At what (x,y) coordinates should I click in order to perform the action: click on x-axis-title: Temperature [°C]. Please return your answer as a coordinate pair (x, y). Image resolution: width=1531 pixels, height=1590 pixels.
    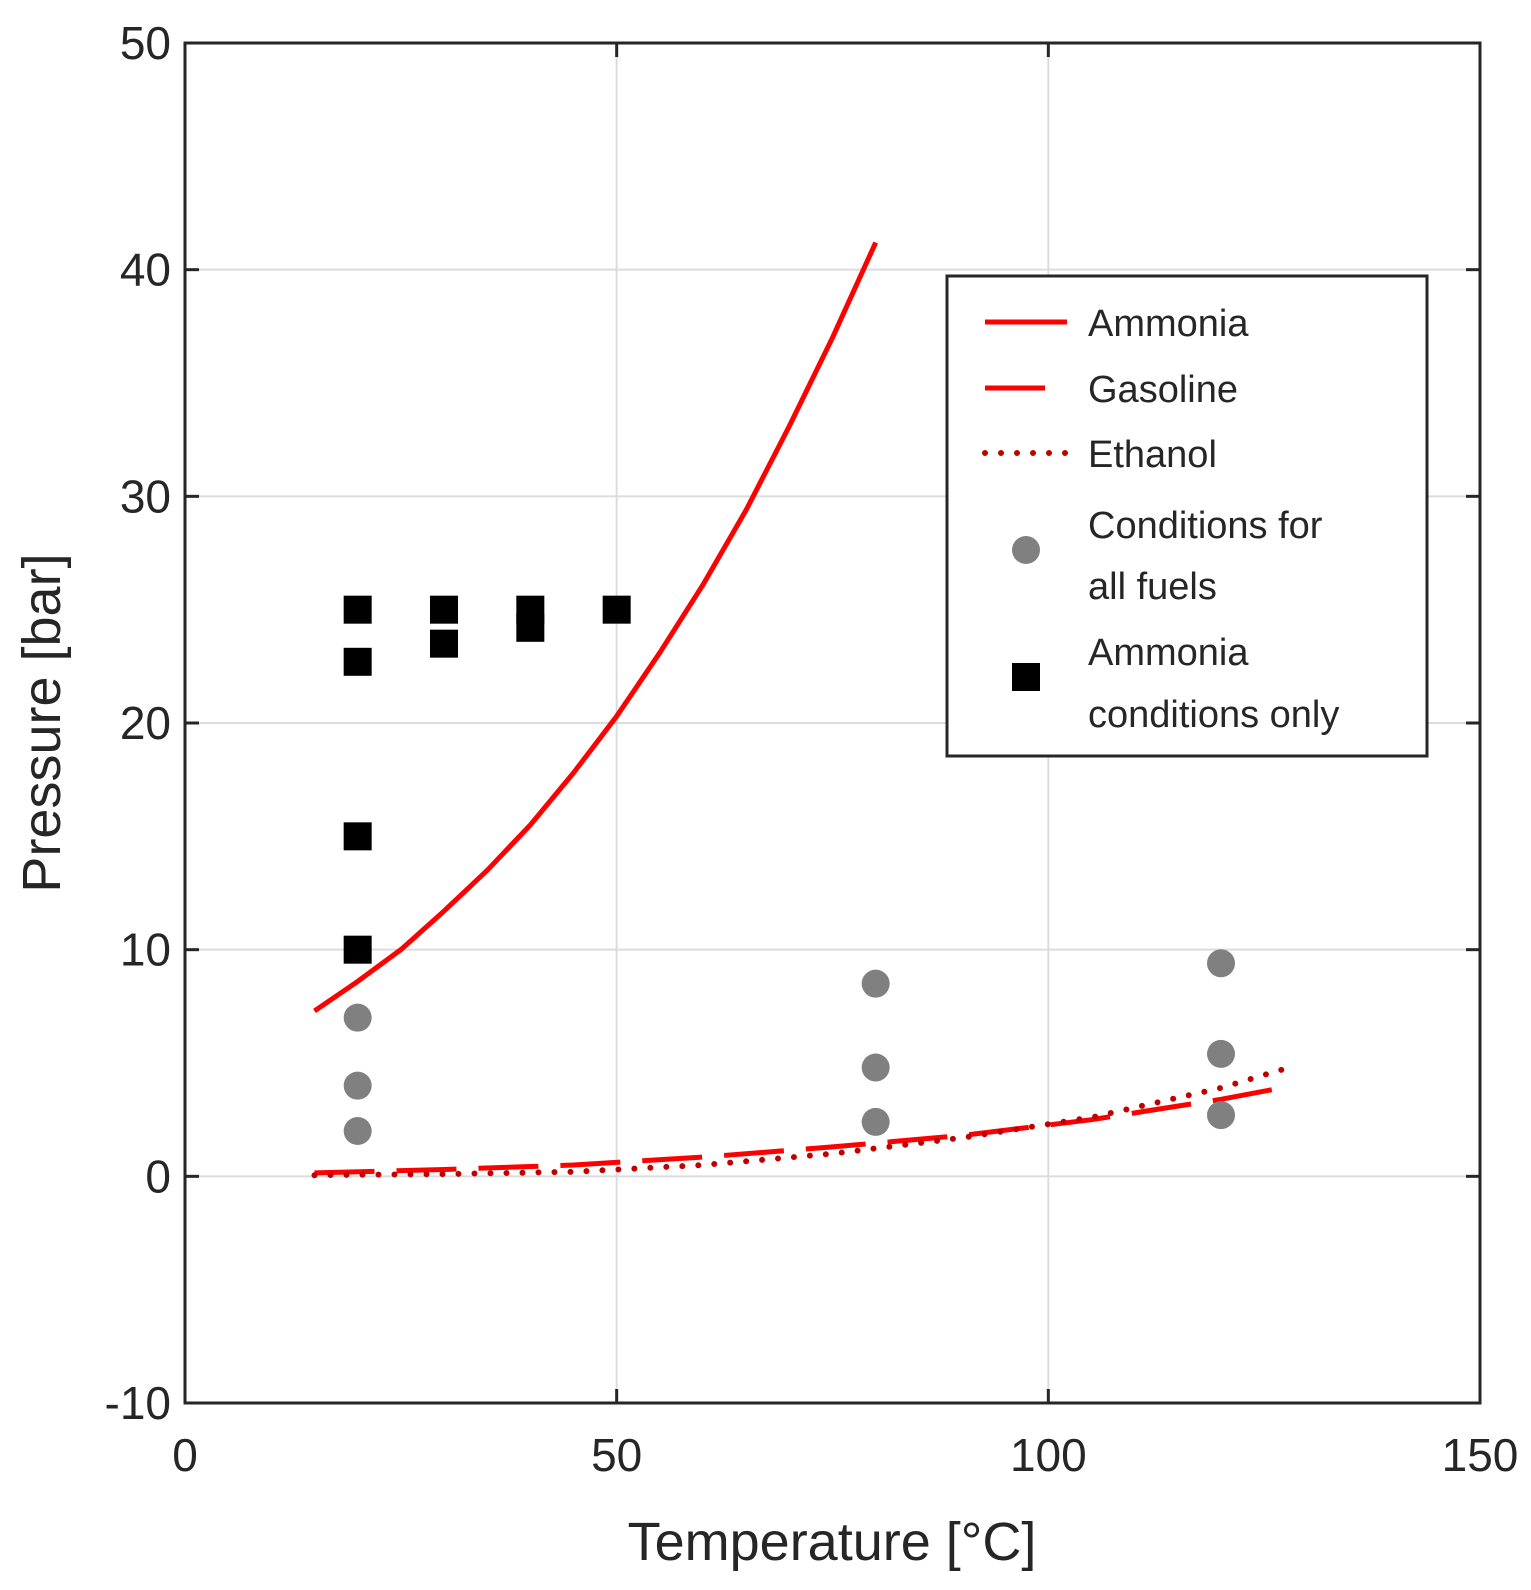
    Looking at the image, I should click on (832, 1542).